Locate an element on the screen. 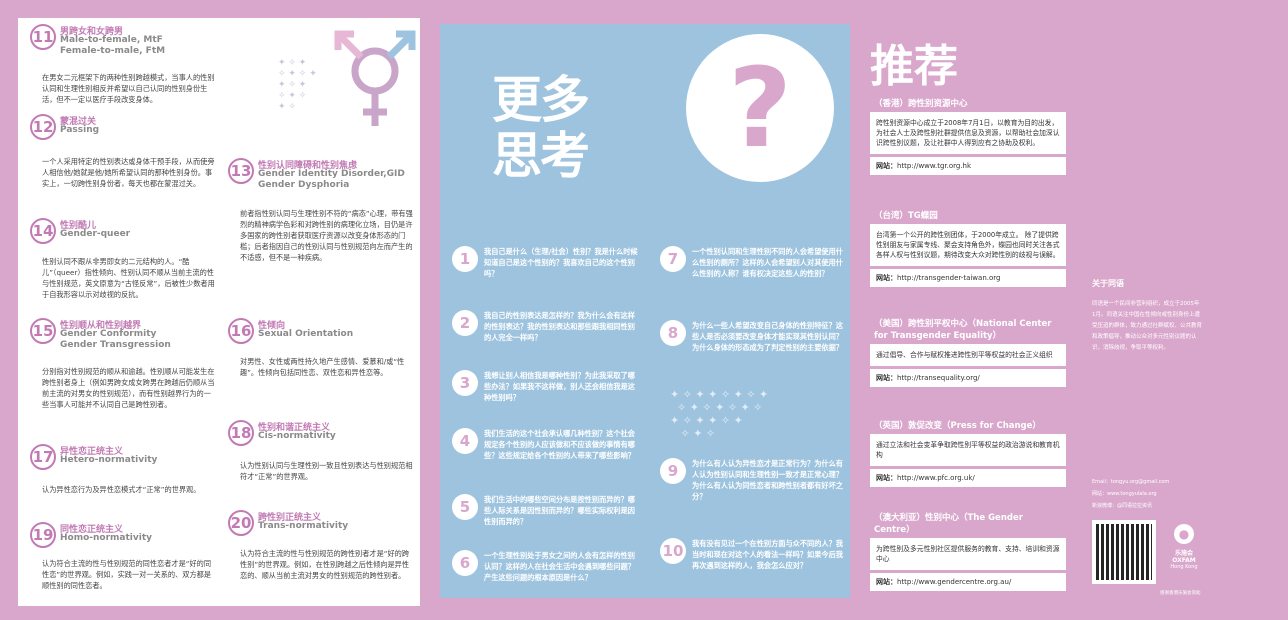  oxfam-region: Hong Kong is located at coordinates (1184, 567).